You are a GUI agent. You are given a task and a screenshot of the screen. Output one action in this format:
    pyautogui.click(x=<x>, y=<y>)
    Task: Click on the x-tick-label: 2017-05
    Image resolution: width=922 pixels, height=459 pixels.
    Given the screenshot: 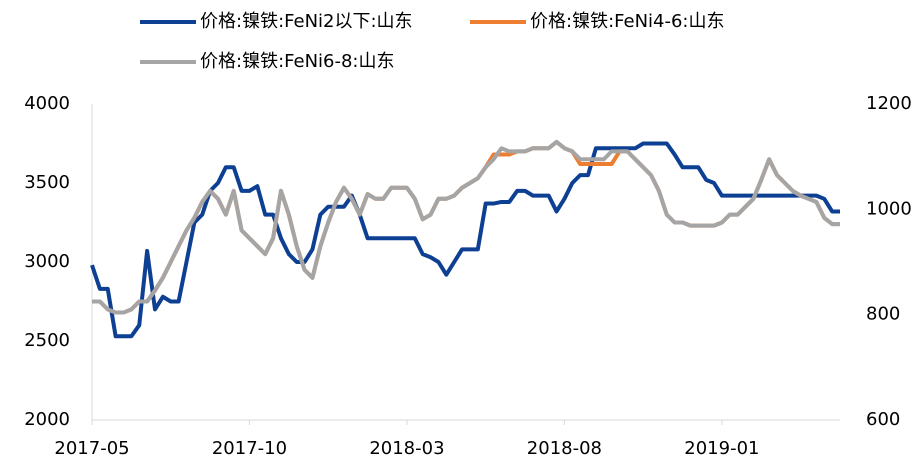 What is the action you would take?
    pyautogui.click(x=91, y=448)
    